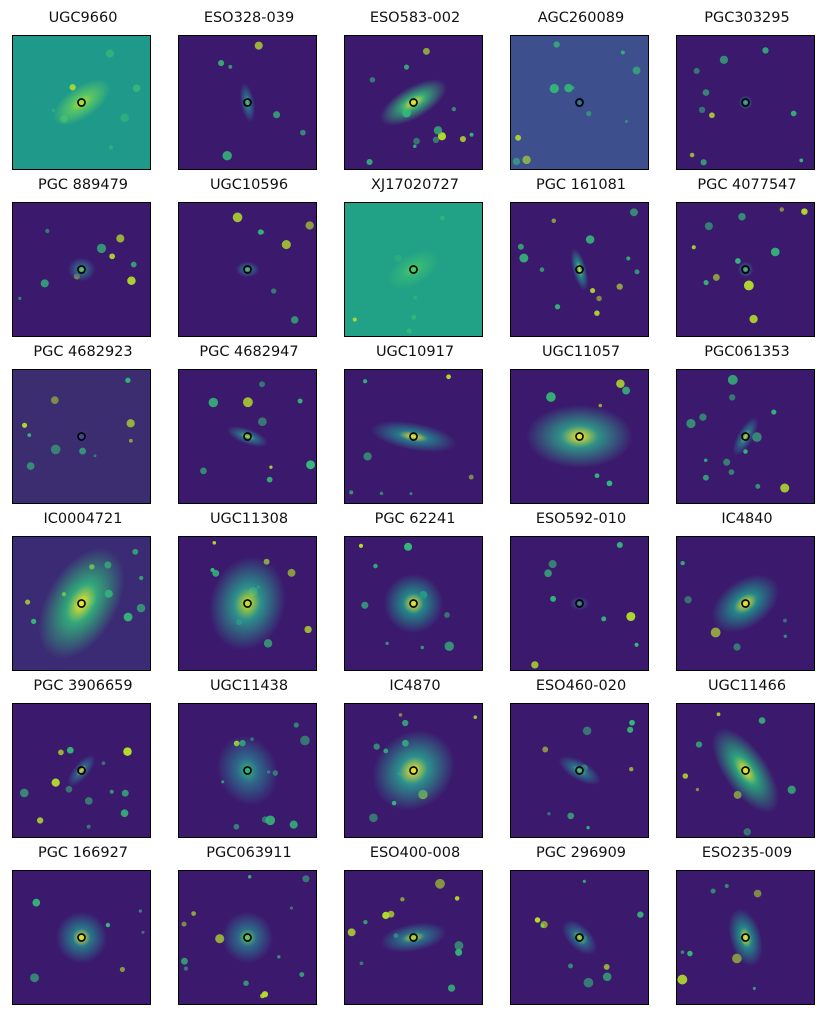 This screenshot has height=1026, width=830. I want to click on panel-cell: UGC10917, so click(415, 419).